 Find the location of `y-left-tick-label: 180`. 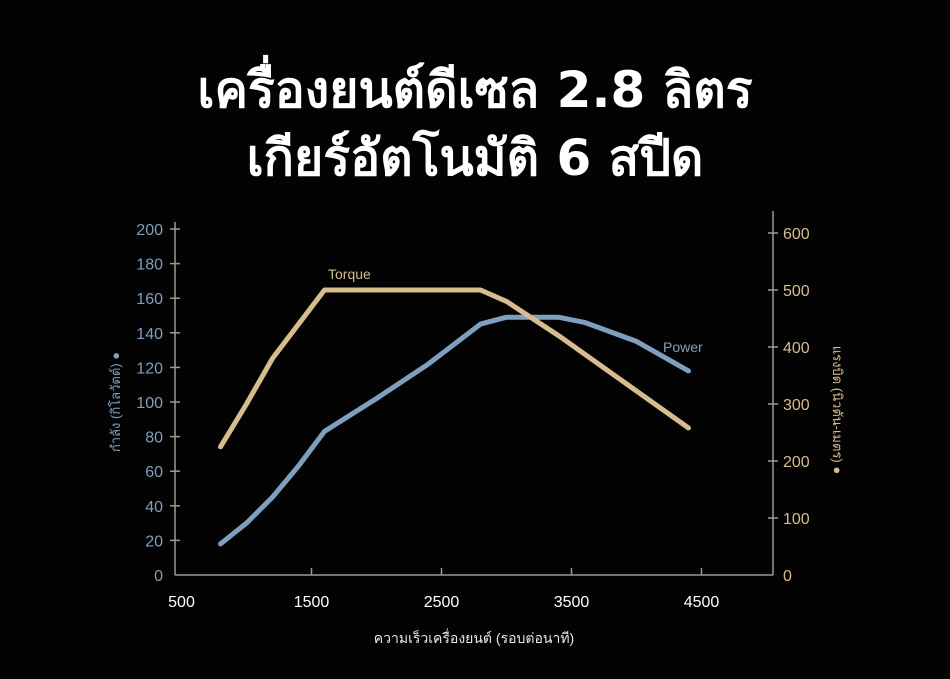

y-left-tick-label: 180 is located at coordinates (149, 265).